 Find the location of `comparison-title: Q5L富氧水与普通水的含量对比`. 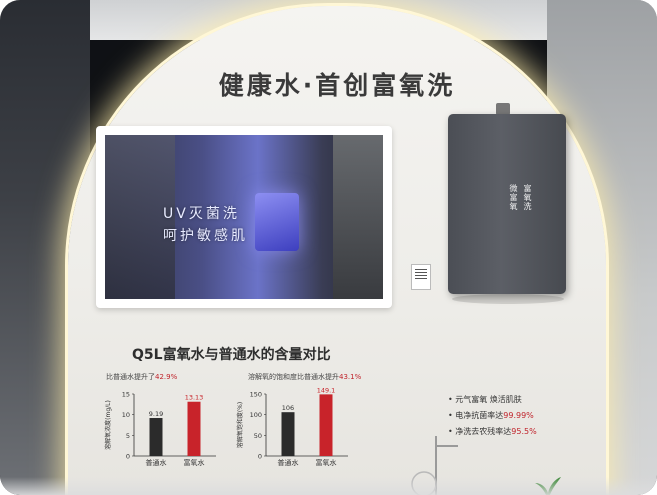

comparison-title: Q5L富氧水与普通水的含量对比 is located at coordinates (231, 355).